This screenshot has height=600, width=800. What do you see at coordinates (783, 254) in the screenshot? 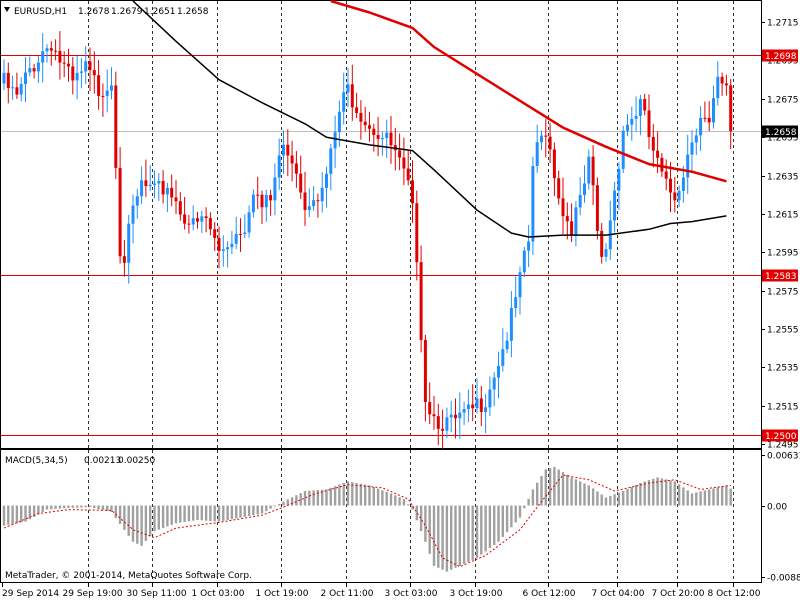
I see `price-tick-label: 1.2595` at bounding box center [783, 254].